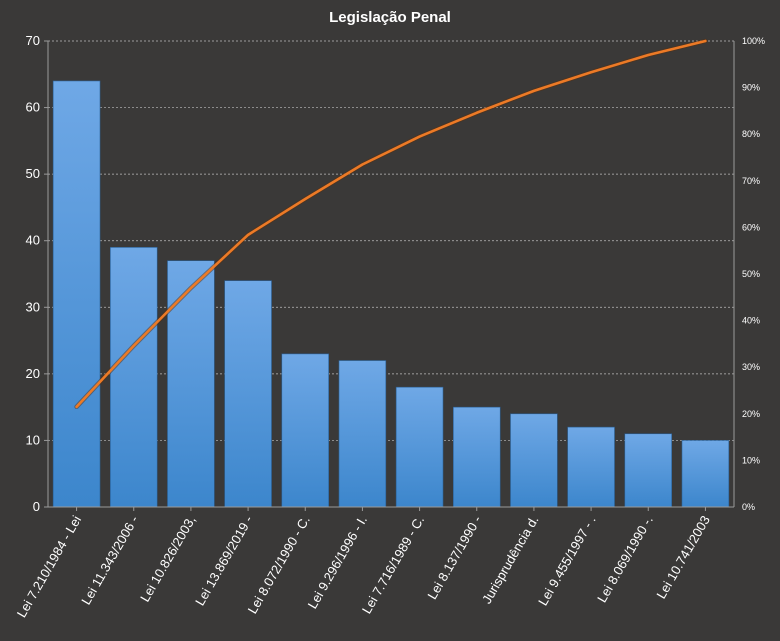  Describe the element at coordinates (33, 439) in the screenshot. I see `y-tick-label: 10` at that location.